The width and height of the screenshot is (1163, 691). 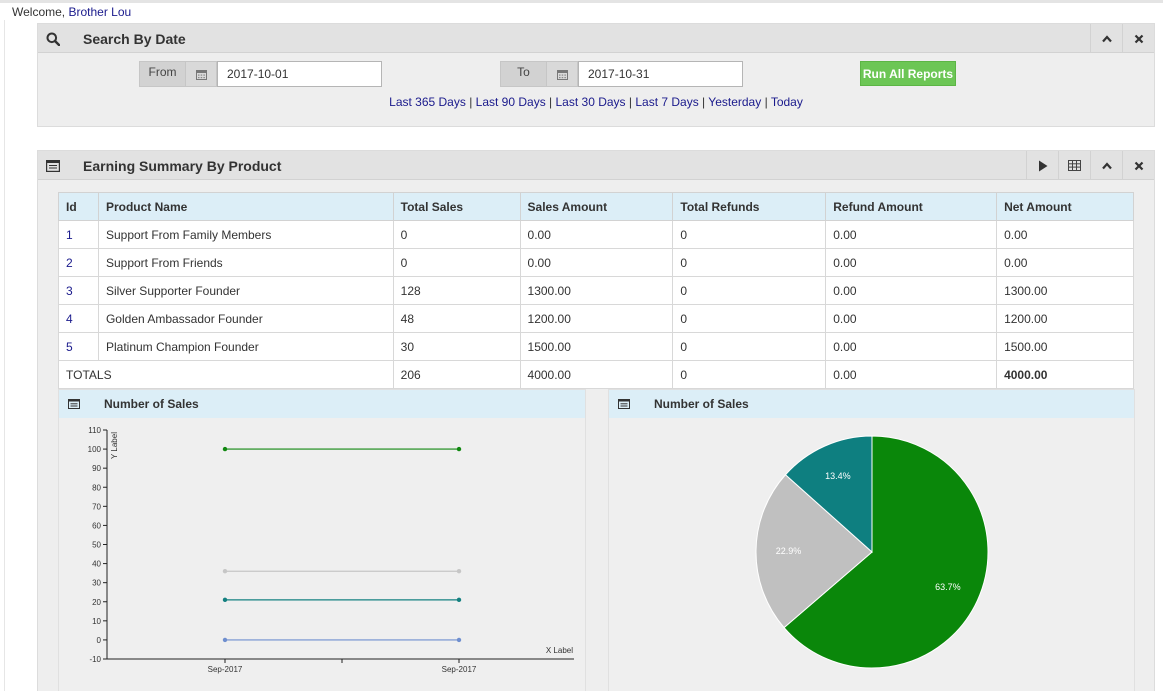 I want to click on collapse-earning-button, so click(x=1106, y=165).